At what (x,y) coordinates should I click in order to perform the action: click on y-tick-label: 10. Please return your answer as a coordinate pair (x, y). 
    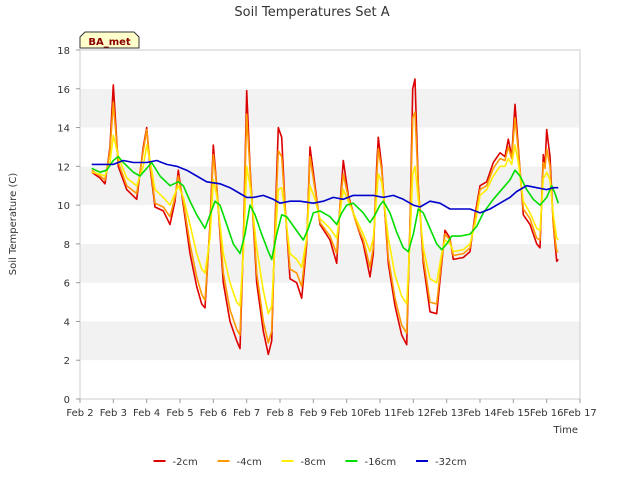
    Looking at the image, I should click on (63, 206).